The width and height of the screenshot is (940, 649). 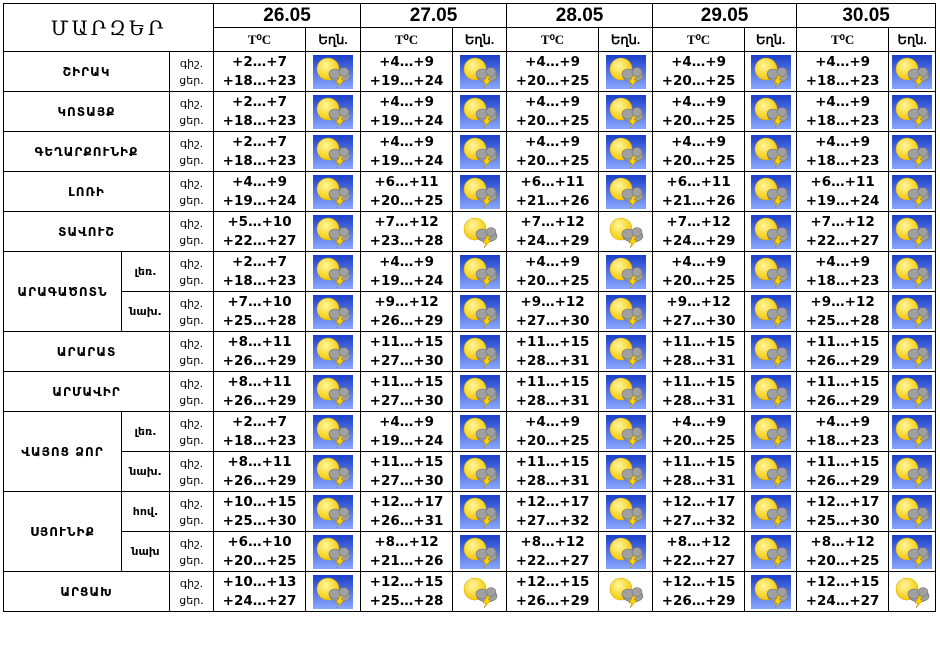 What do you see at coordinates (407, 231) in the screenshot?
I see `temperature-cell: +7…+12 +23…+28` at bounding box center [407, 231].